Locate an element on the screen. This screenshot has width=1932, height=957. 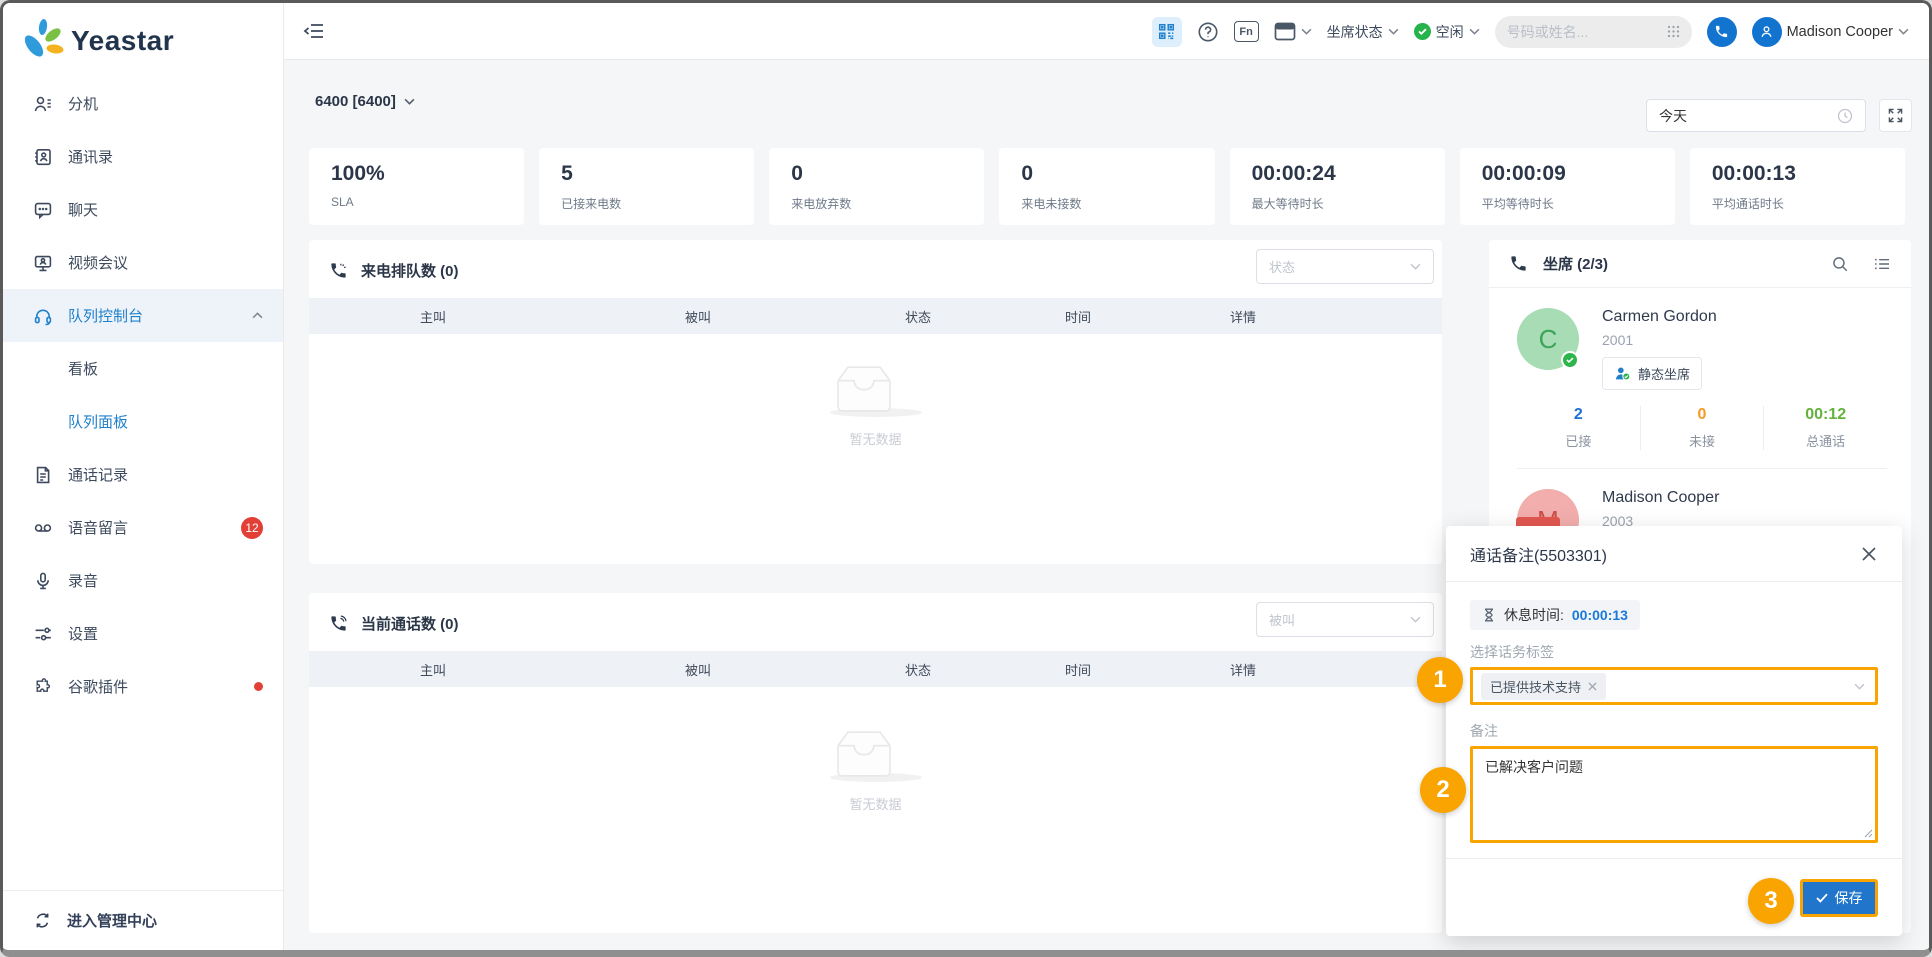
queue-selector: 6400 [6400] is located at coordinates (365, 101).